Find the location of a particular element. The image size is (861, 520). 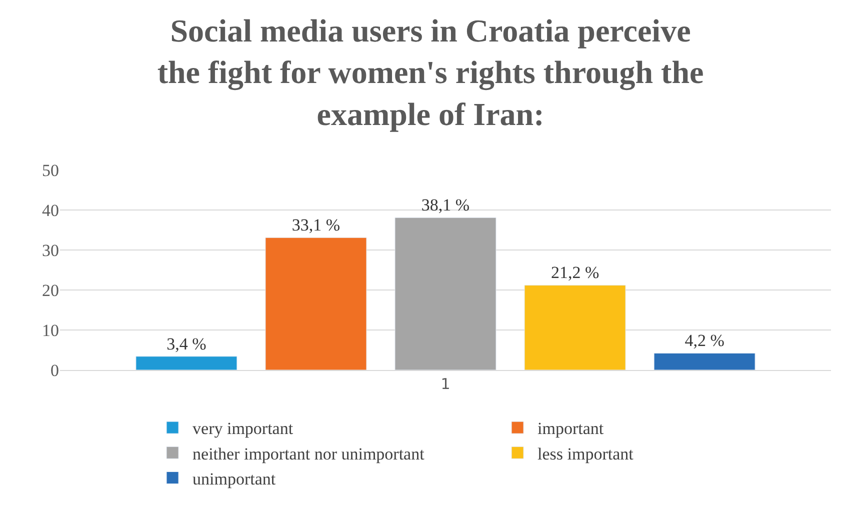

chart-title: Social media users in Croatia perceive the fight for women's rights through the example of Iran: is located at coordinates (430, 72).